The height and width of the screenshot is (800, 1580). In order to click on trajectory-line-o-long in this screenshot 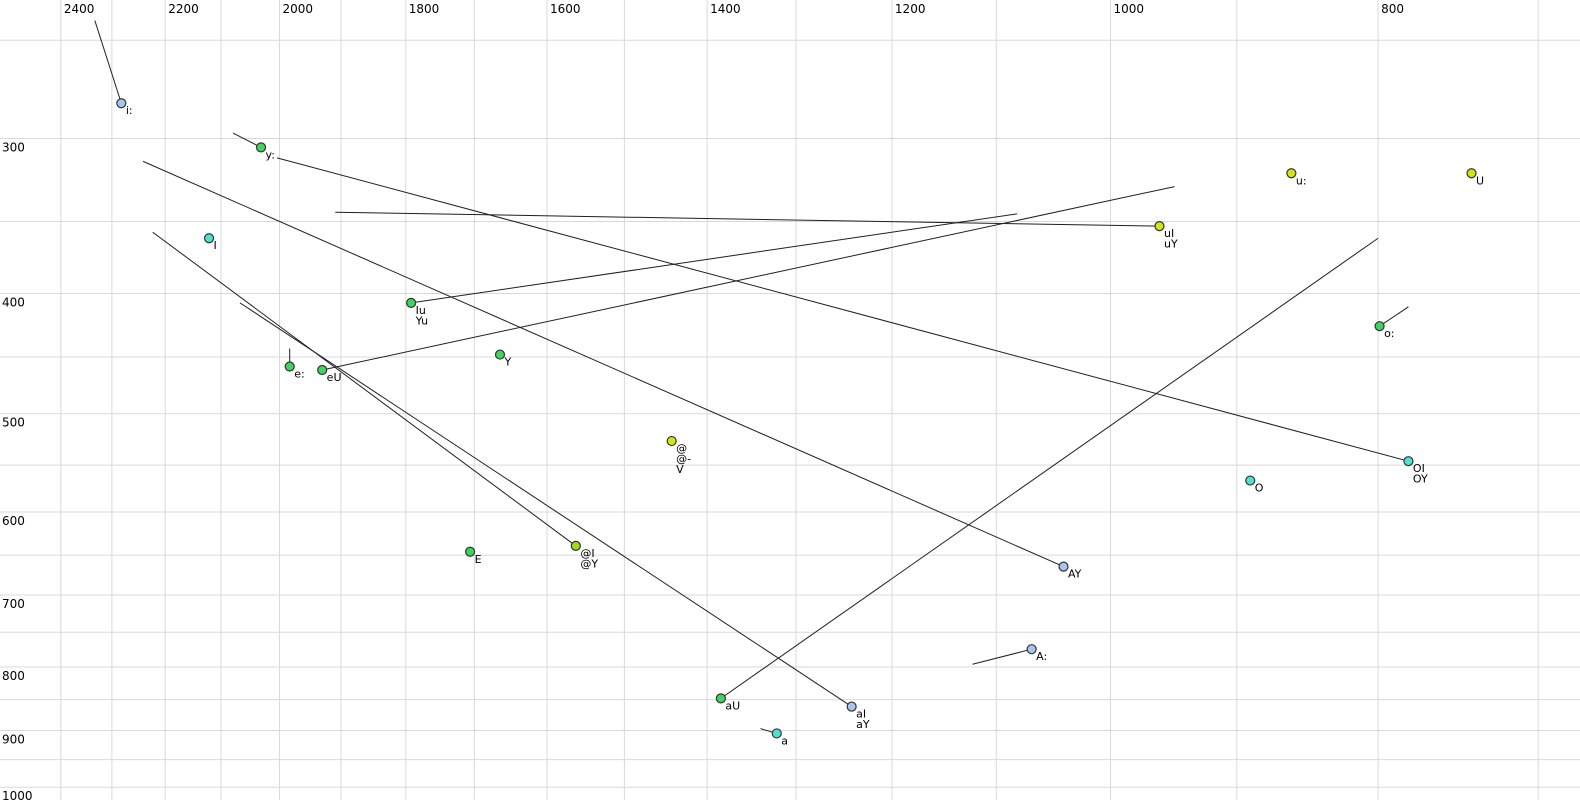, I will do `click(1394, 316)`.